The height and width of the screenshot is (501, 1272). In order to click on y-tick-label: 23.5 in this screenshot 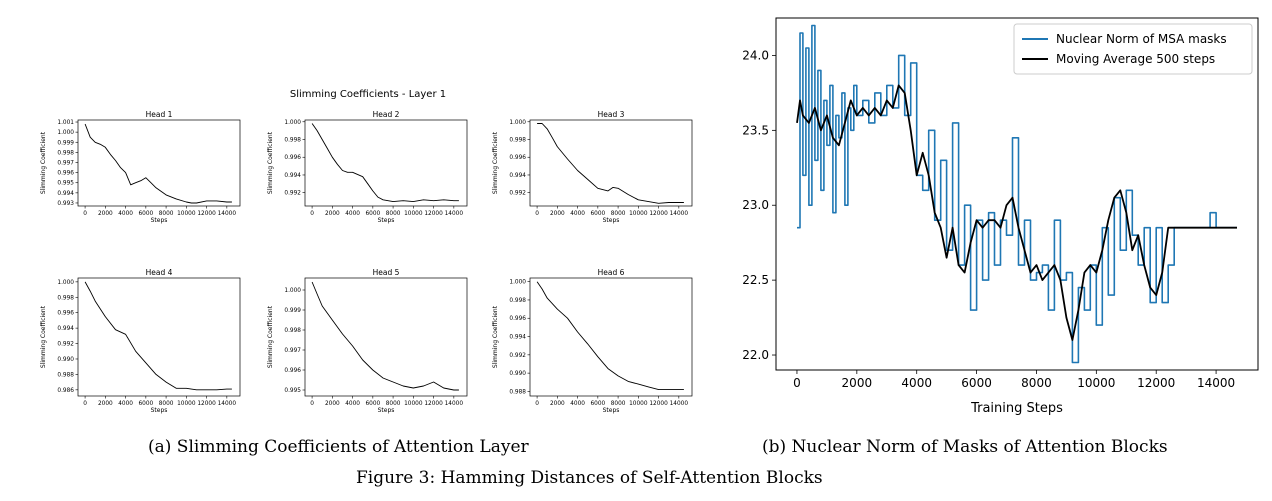, I will do `click(755, 130)`.